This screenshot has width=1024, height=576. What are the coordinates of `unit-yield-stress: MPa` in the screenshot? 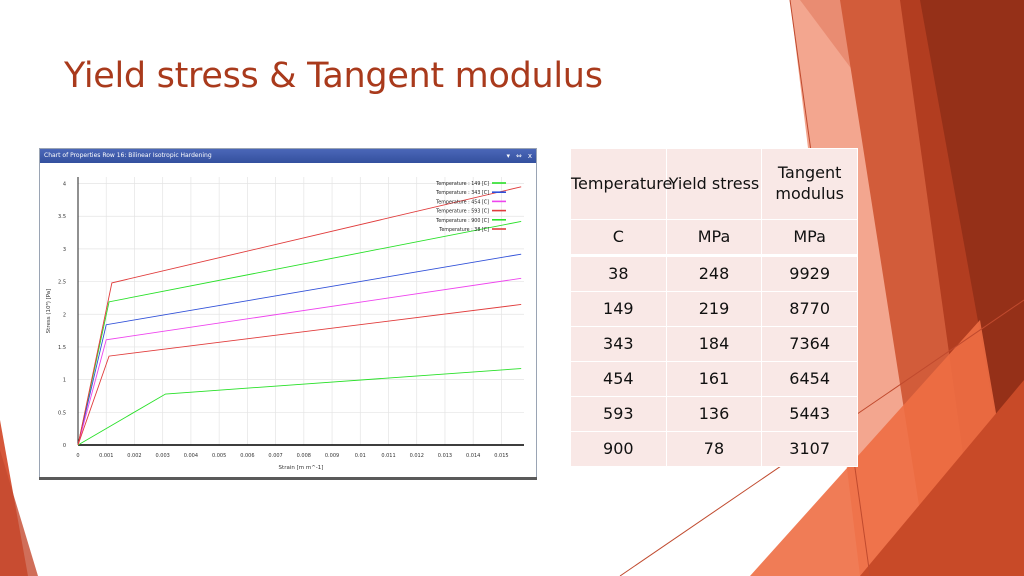 It's located at (714, 238).